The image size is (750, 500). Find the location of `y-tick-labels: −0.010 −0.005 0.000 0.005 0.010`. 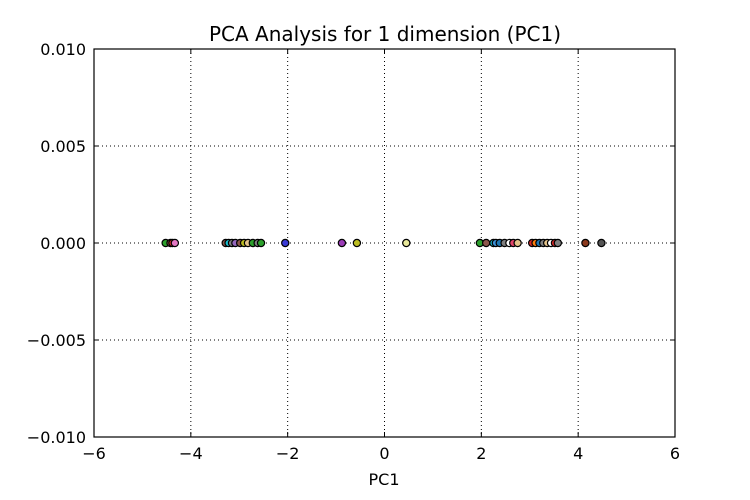

y-tick-labels: −0.010 −0.005 0.000 0.005 0.010 is located at coordinates (56, 243).